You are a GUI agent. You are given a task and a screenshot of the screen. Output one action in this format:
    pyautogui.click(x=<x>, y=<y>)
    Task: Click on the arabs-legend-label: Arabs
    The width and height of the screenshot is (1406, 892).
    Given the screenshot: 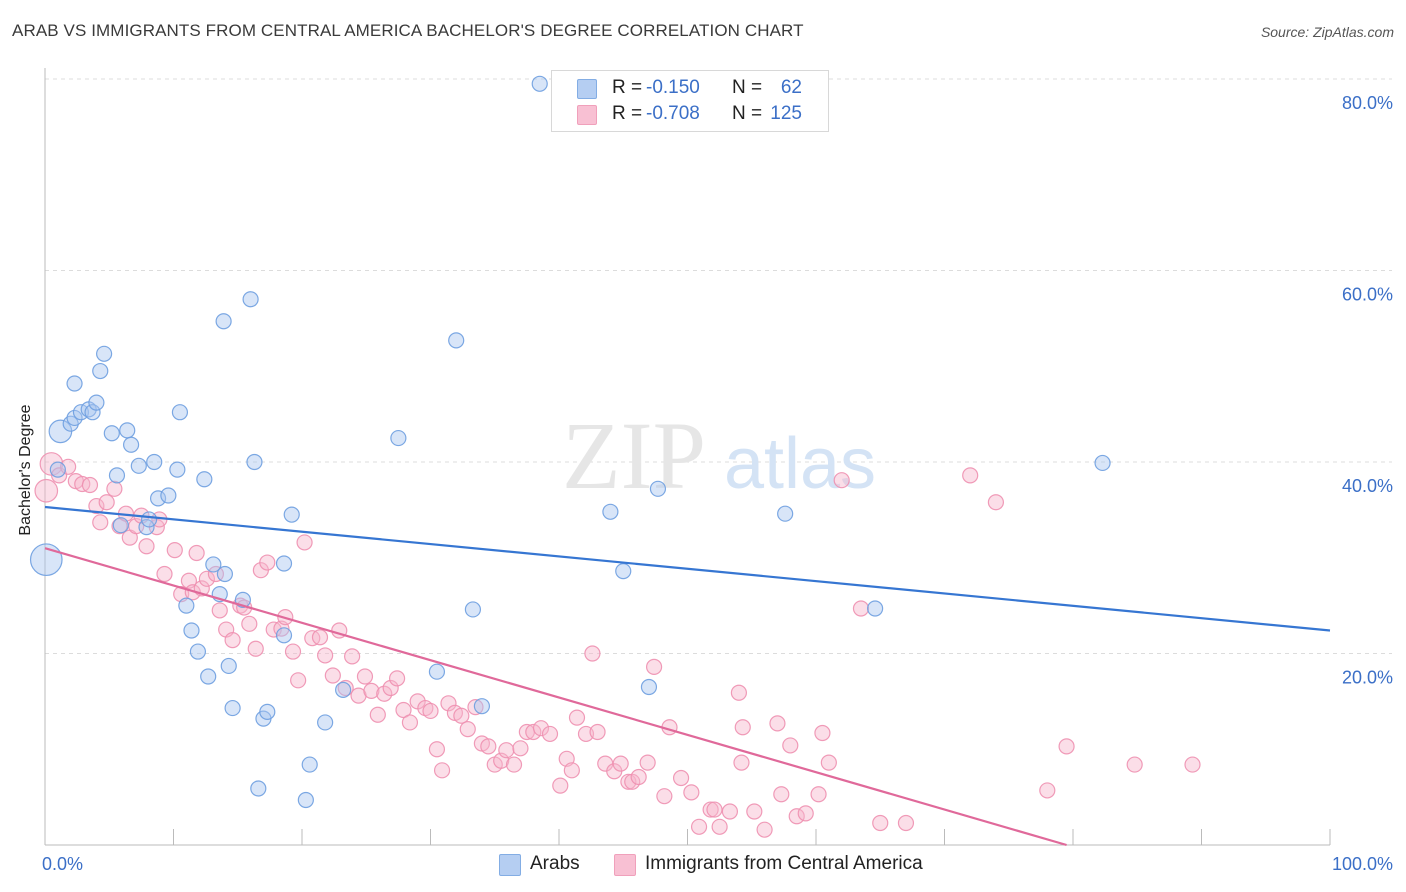 What is the action you would take?
    pyautogui.click(x=555, y=863)
    